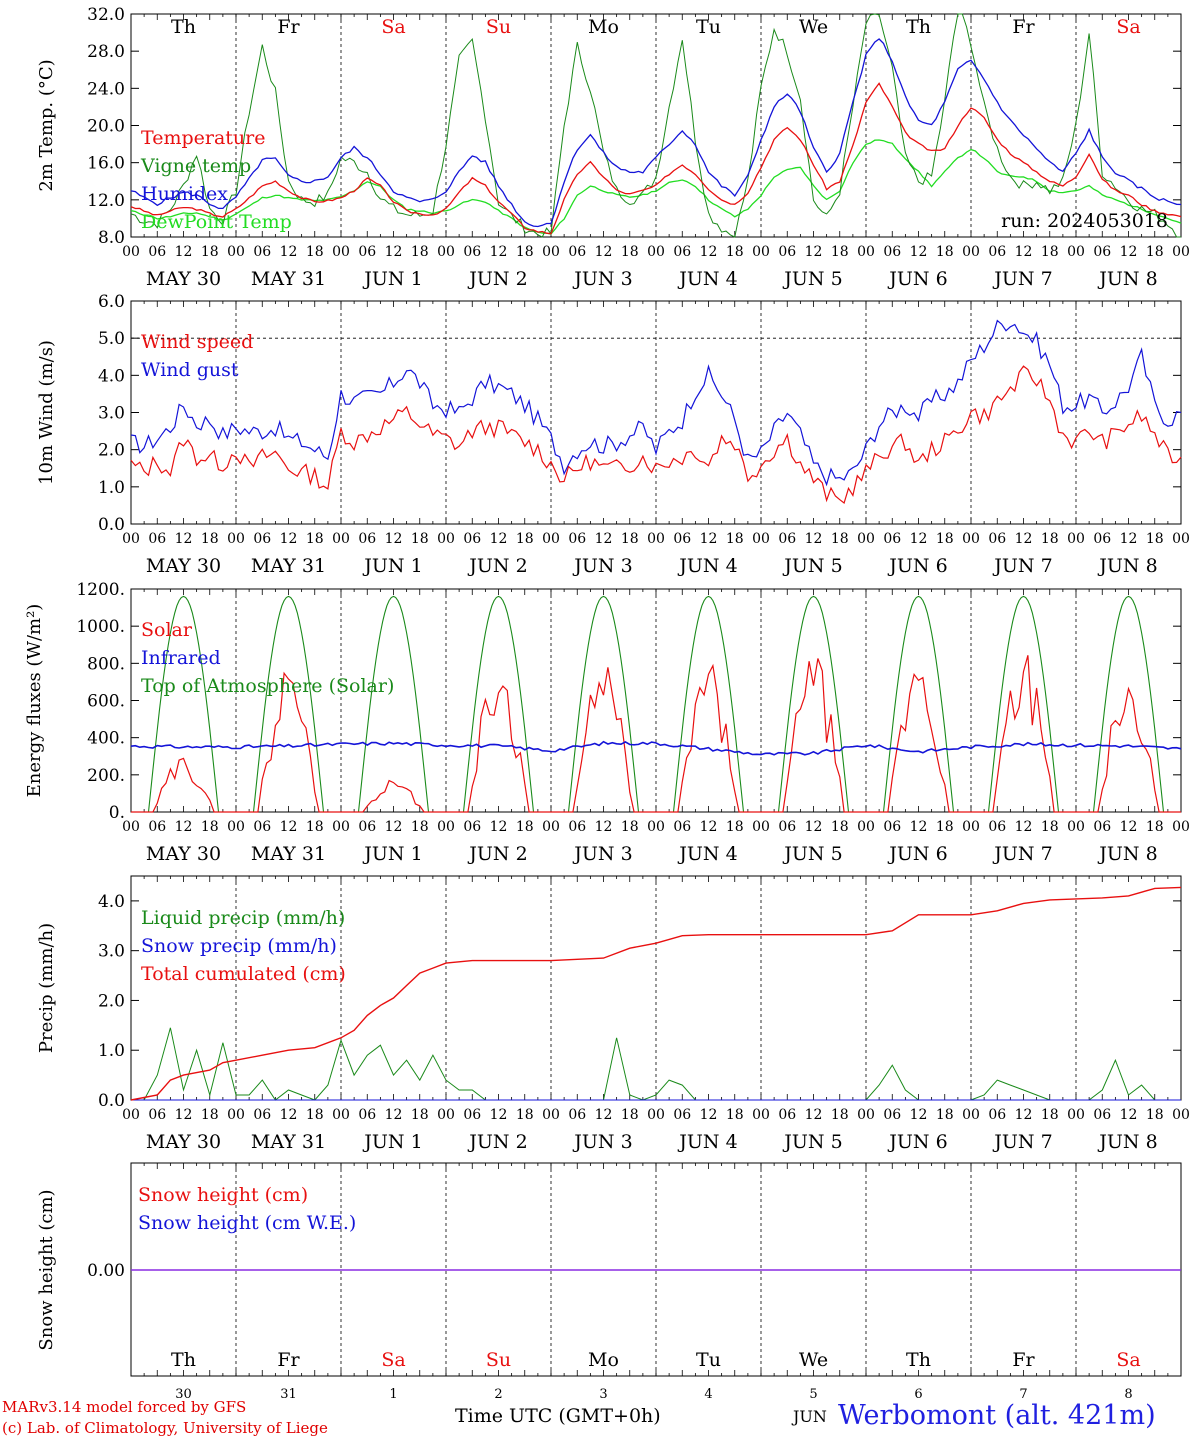 Image resolution: width=1194 pixels, height=1440 pixels. I want to click on y-tick-label: 5.0, so click(111, 339).